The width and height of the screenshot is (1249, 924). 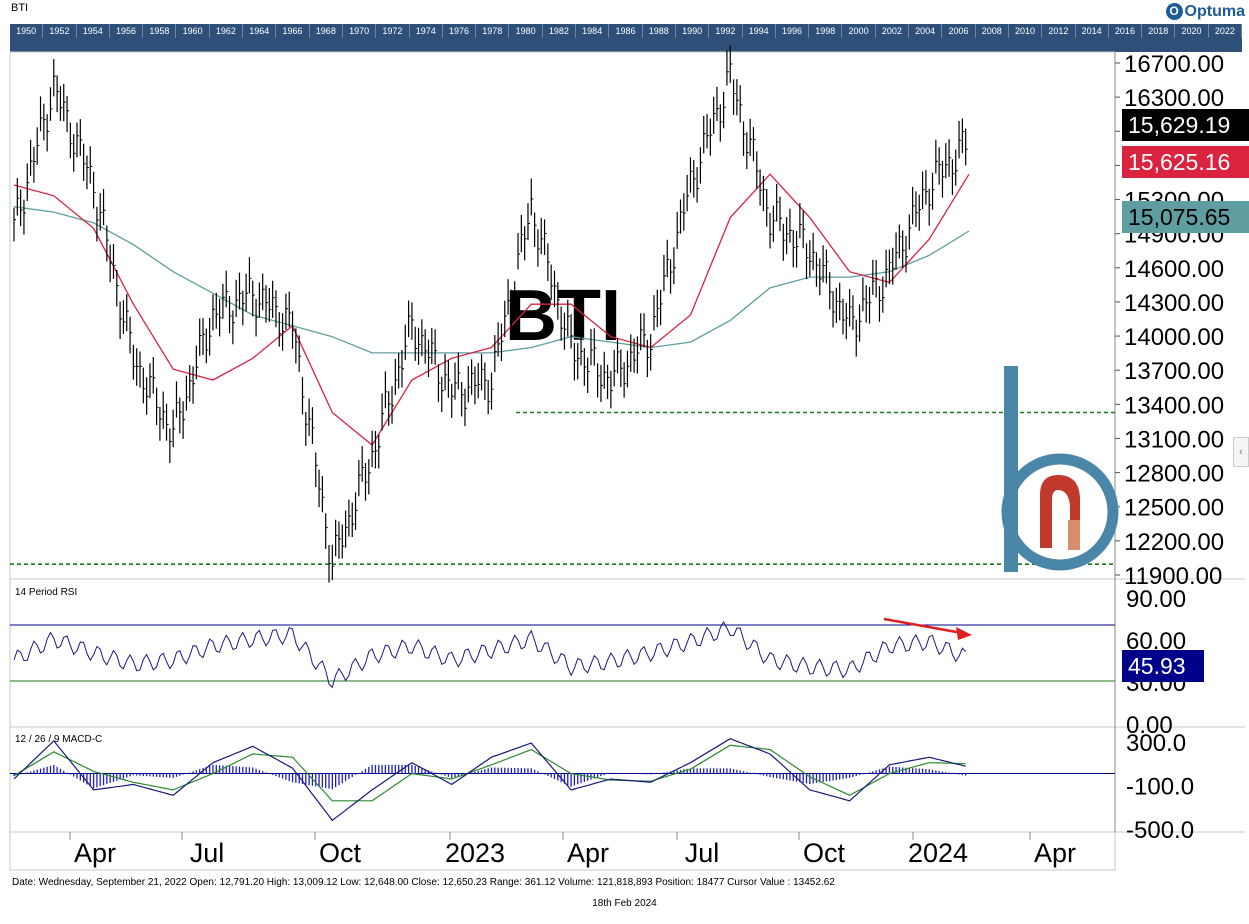 What do you see at coordinates (1174, 439) in the screenshot?
I see `price-tick-label: 13100.00` at bounding box center [1174, 439].